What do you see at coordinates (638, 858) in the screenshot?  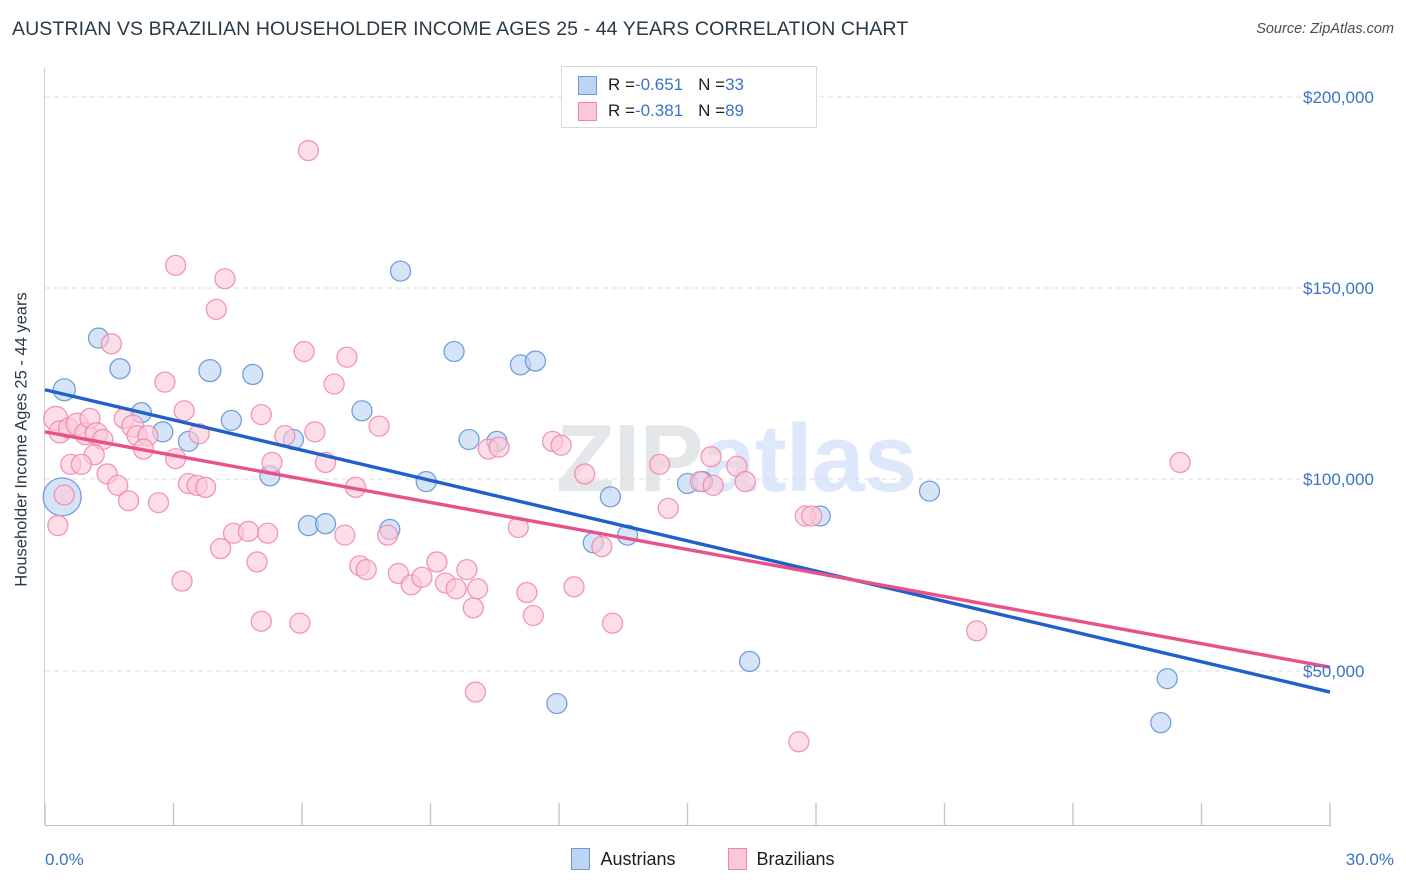 I see `series-label-austrians: Austrians` at bounding box center [638, 858].